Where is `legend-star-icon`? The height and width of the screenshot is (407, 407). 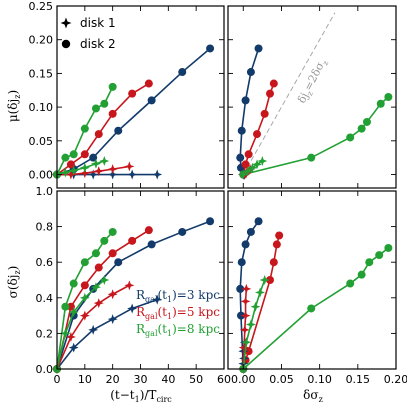 legend-star-icon is located at coordinates (66, 23).